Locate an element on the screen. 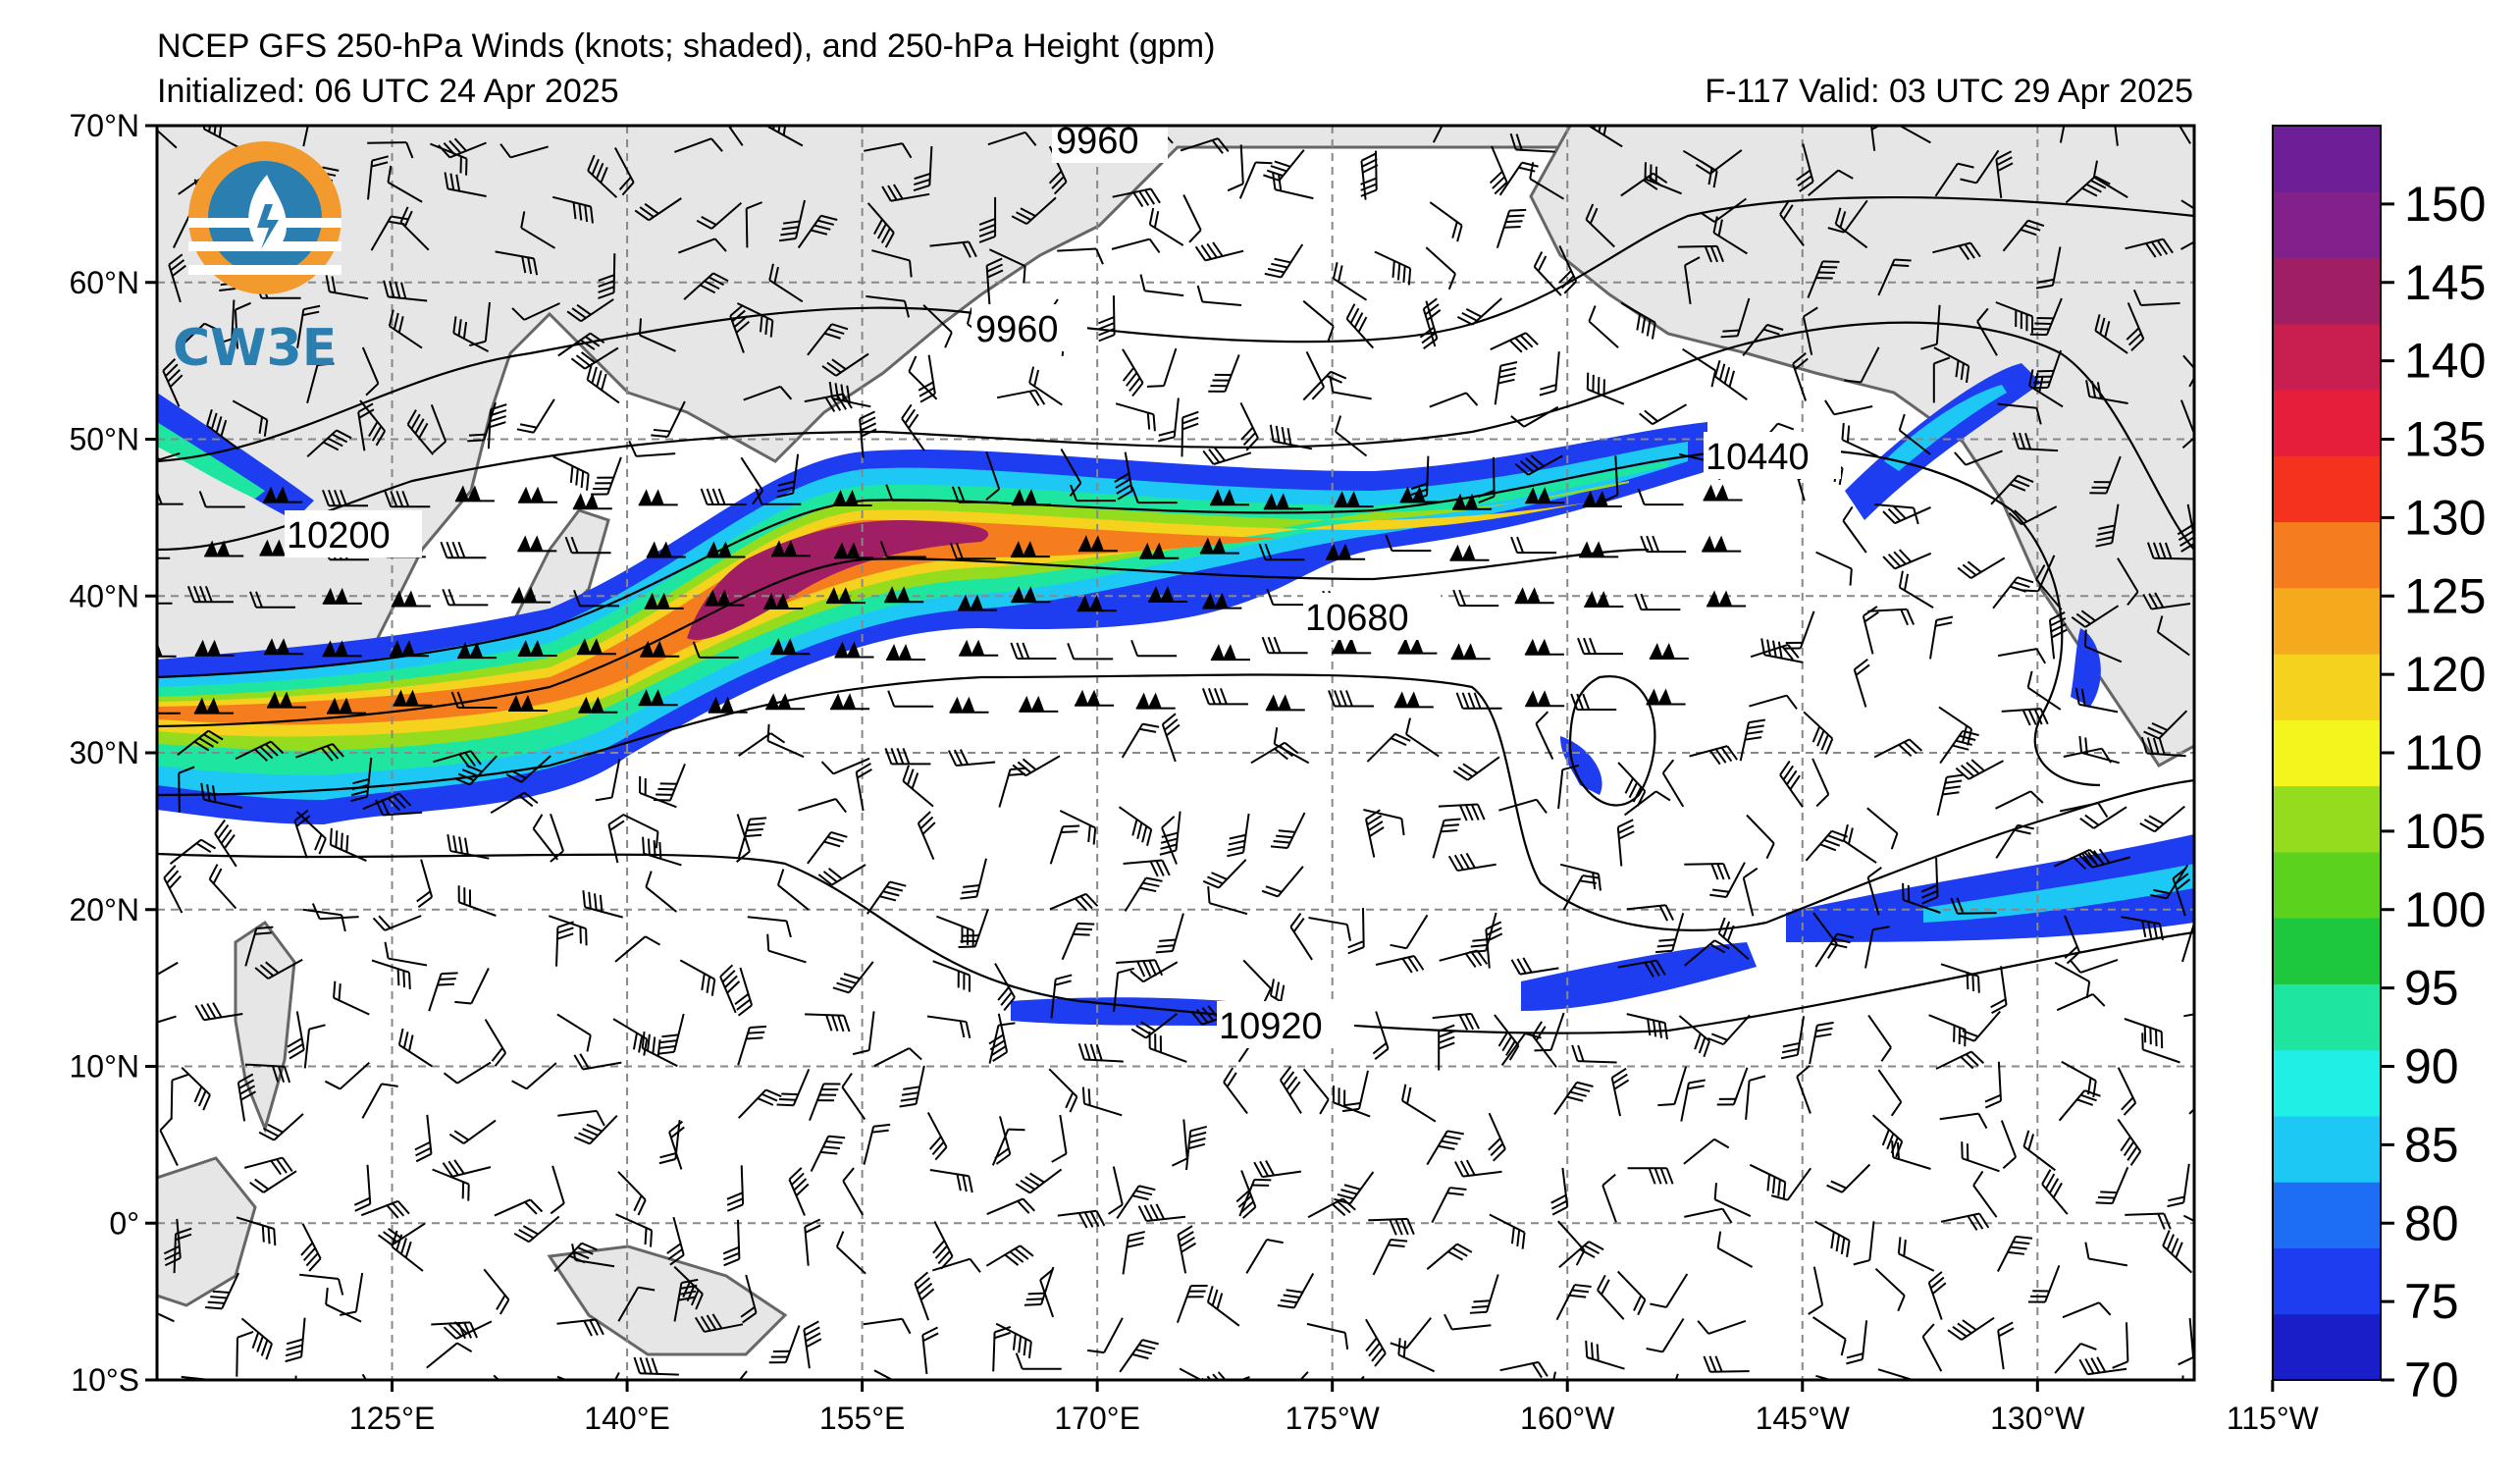 This screenshot has height=1483, width=2520. philippines-land is located at coordinates (265, 1027).